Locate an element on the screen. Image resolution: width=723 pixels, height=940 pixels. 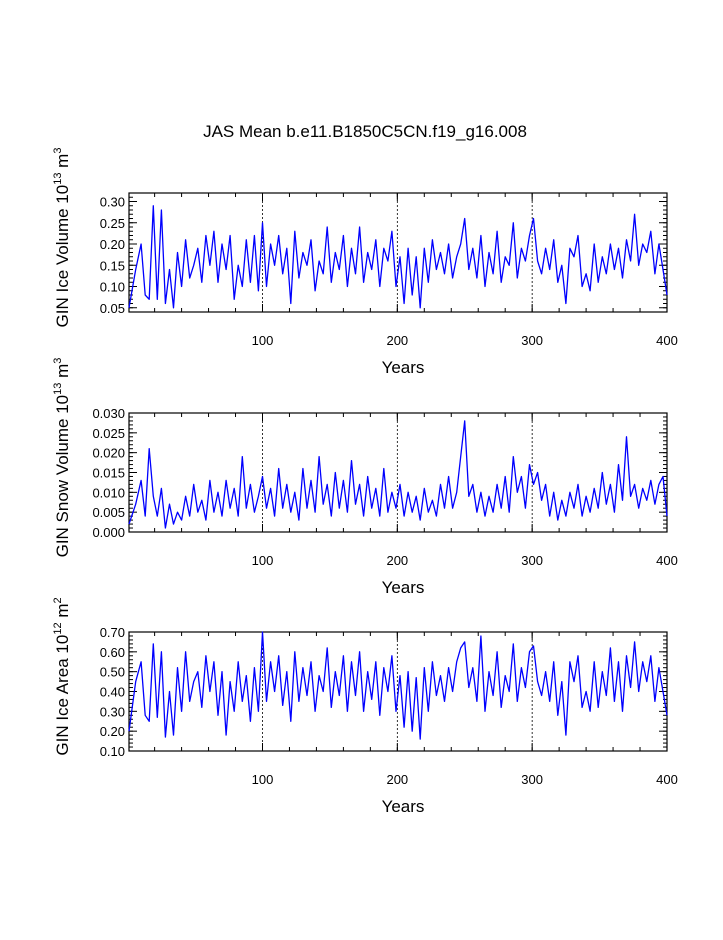
y-tick-label: 0.70 is located at coordinates (112, 632).